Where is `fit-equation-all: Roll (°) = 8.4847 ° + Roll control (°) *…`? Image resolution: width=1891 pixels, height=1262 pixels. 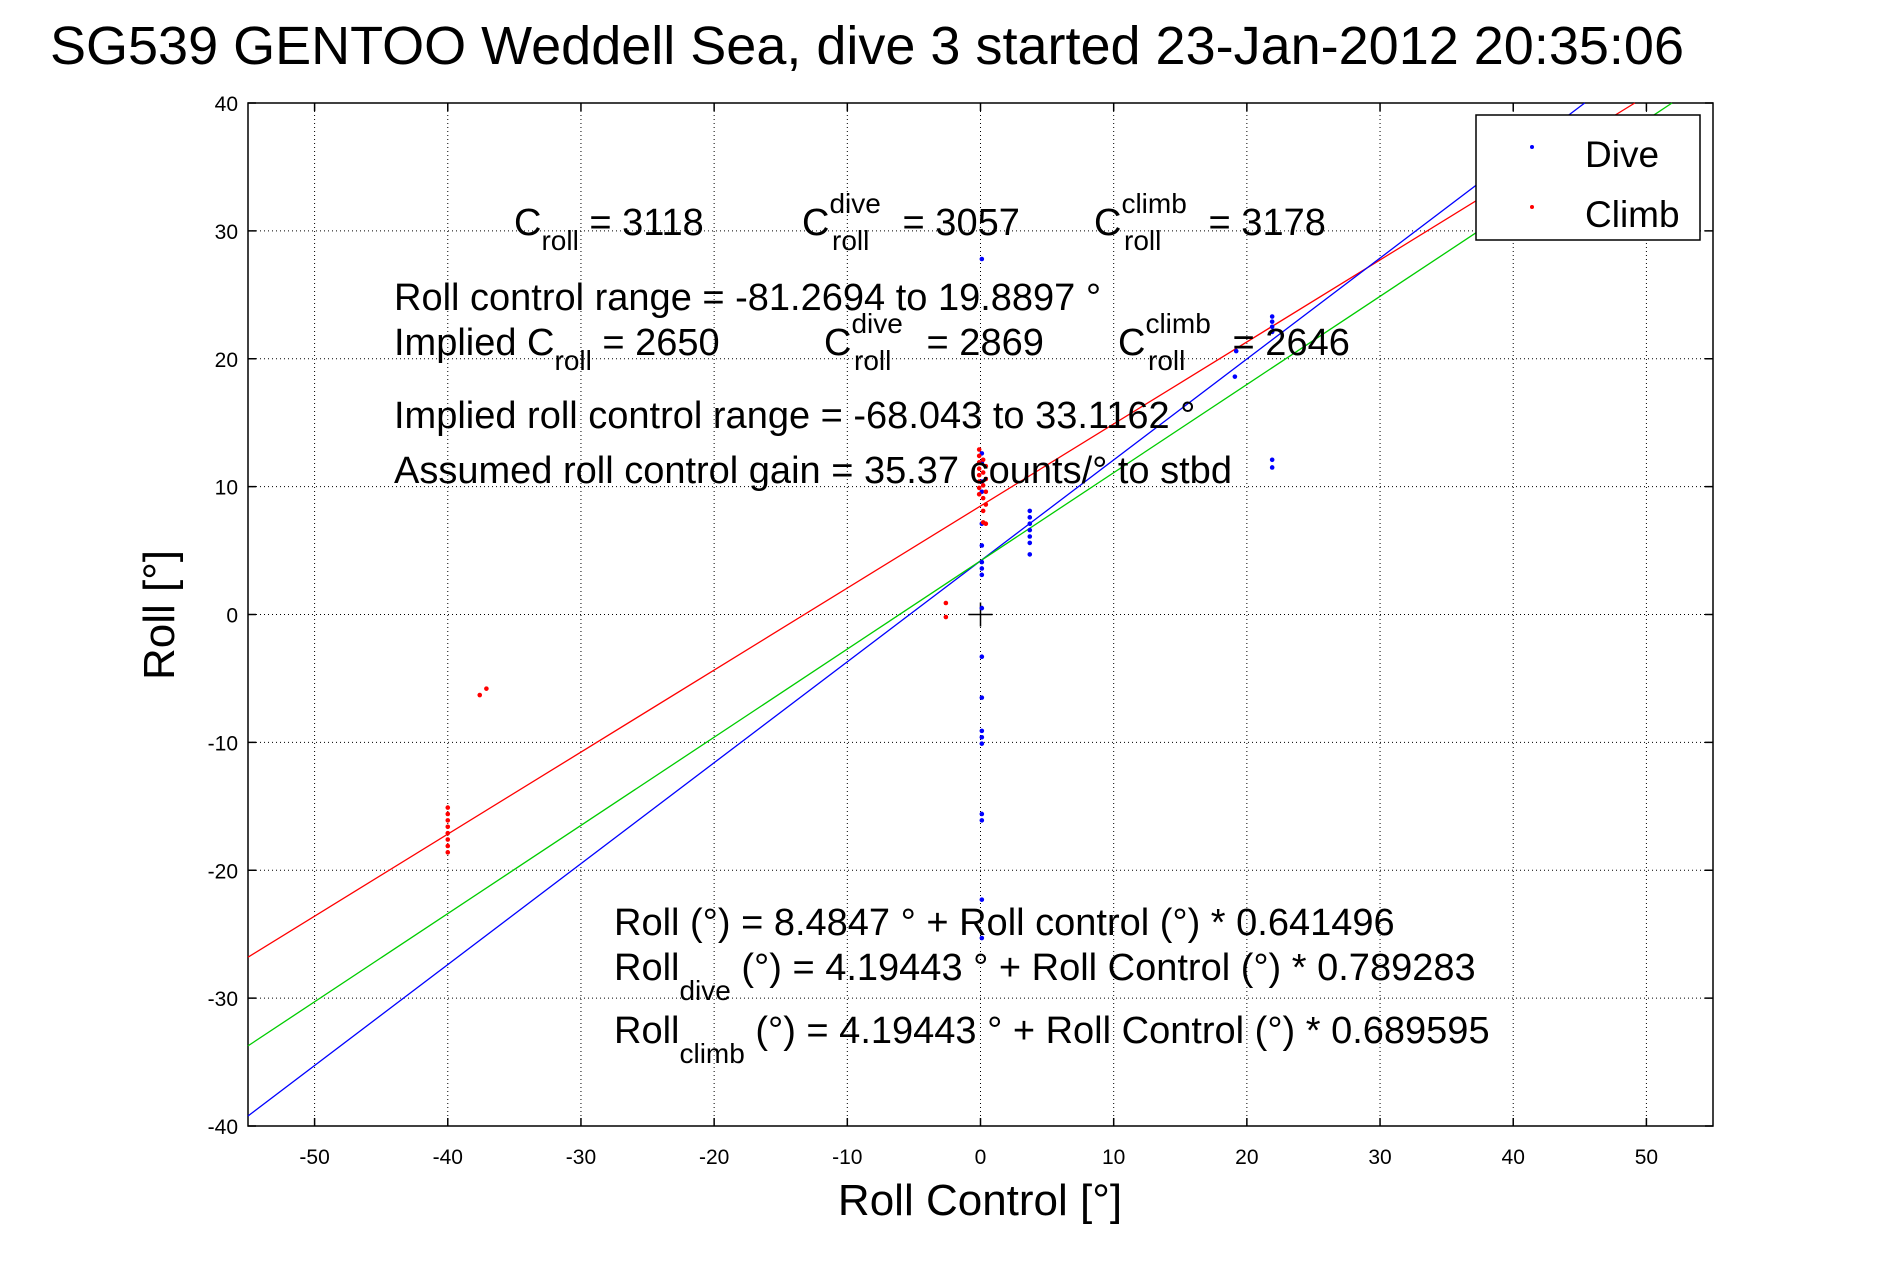
fit-equation-all: Roll (°) = 8.4847 ° + Roll control (°) *… is located at coordinates (1004, 923).